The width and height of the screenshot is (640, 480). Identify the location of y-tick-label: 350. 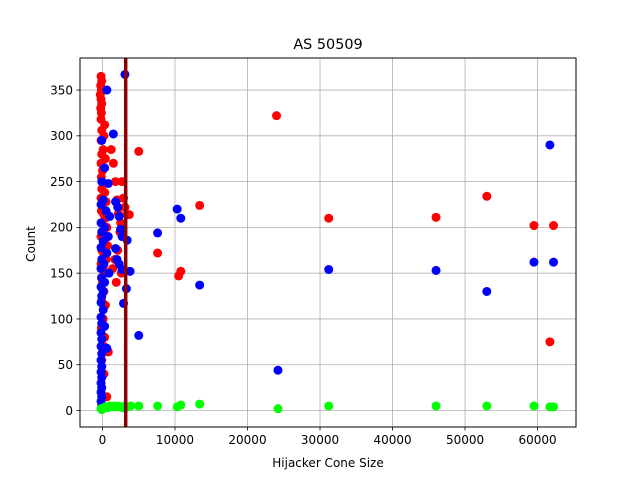
(61, 90).